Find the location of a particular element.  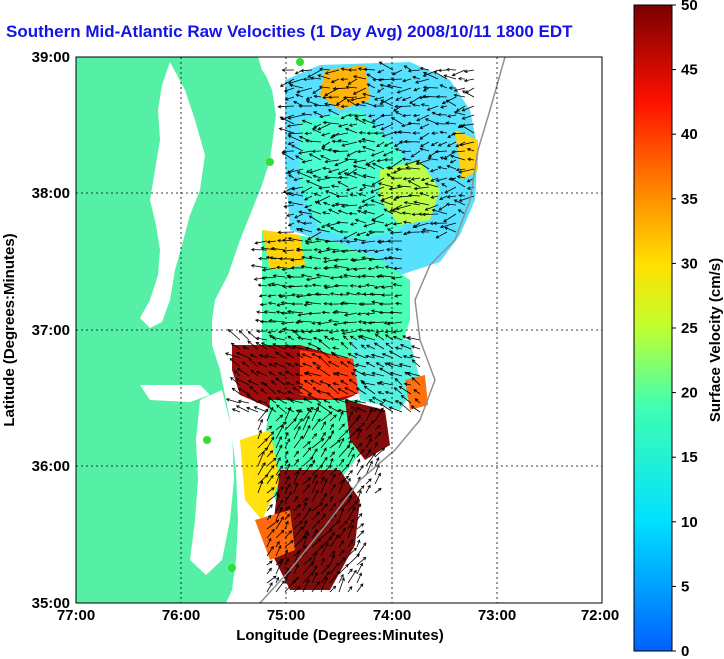

colorbar-tick-label: 20 is located at coordinates (689, 393).